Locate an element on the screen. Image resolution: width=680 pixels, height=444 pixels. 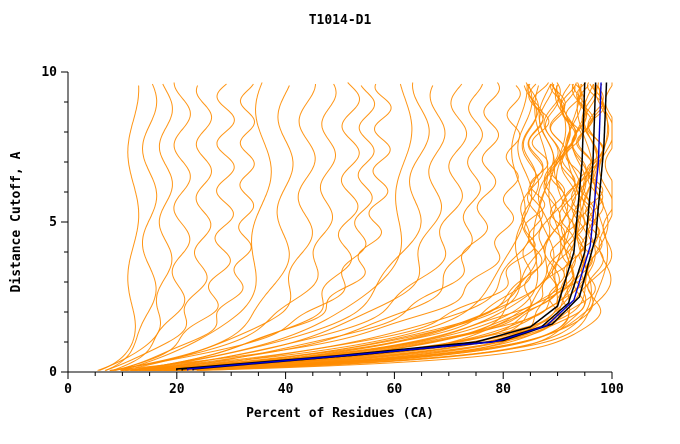
x-tick-label: 40 is located at coordinates (286, 389).